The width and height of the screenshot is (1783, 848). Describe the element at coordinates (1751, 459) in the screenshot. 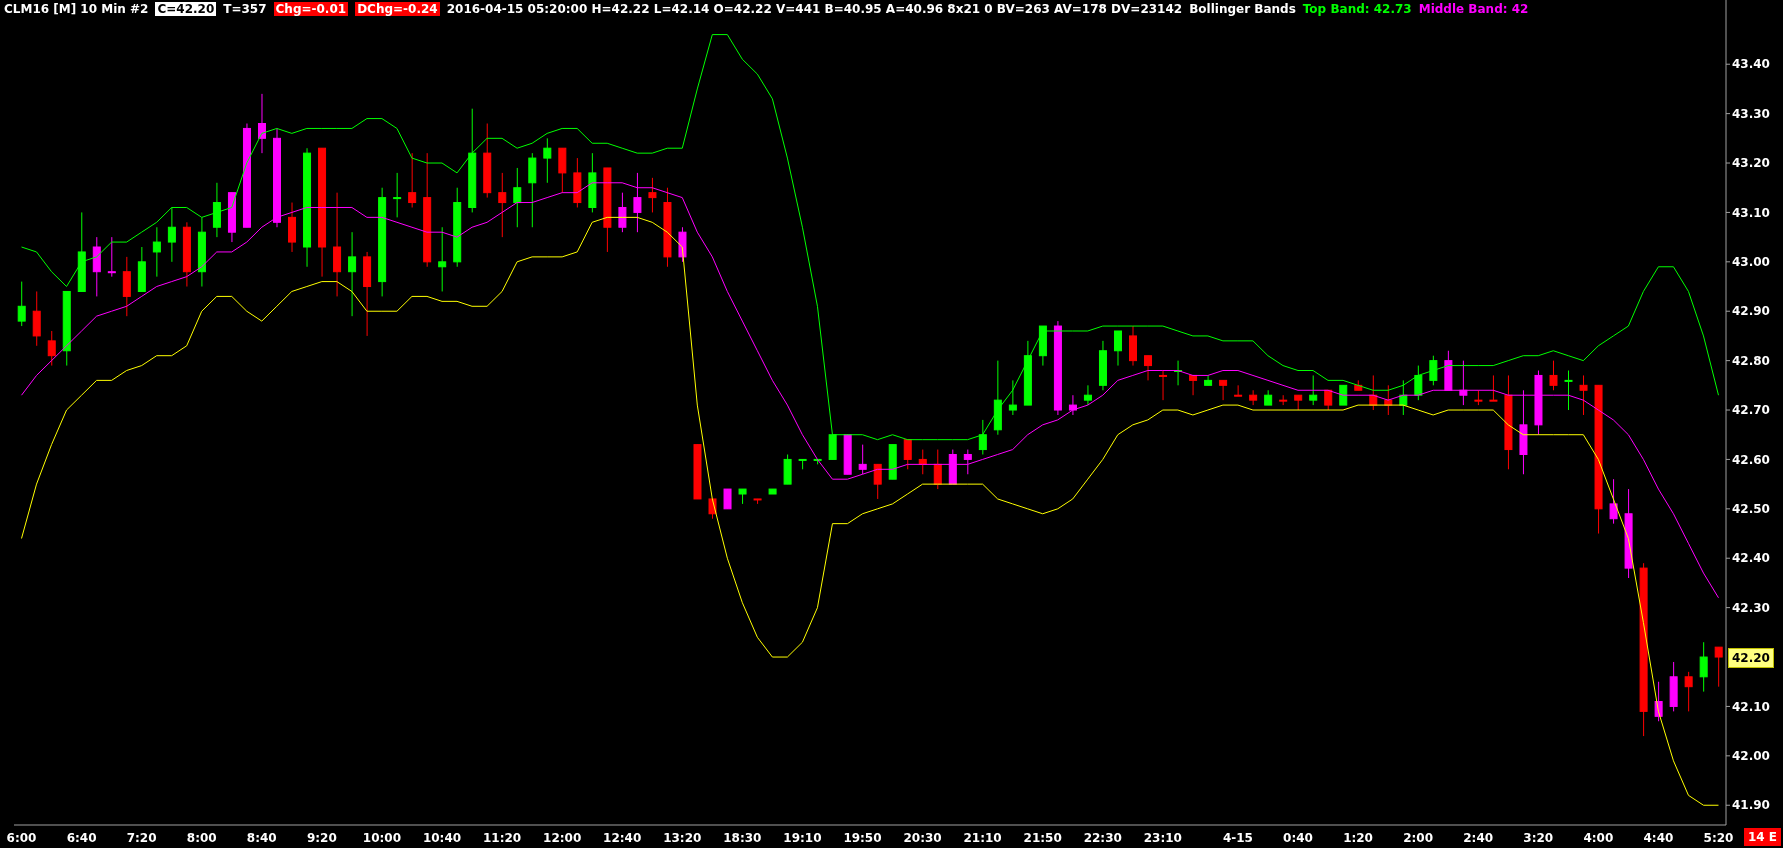

I see `y-tick-label: 42.60` at that location.